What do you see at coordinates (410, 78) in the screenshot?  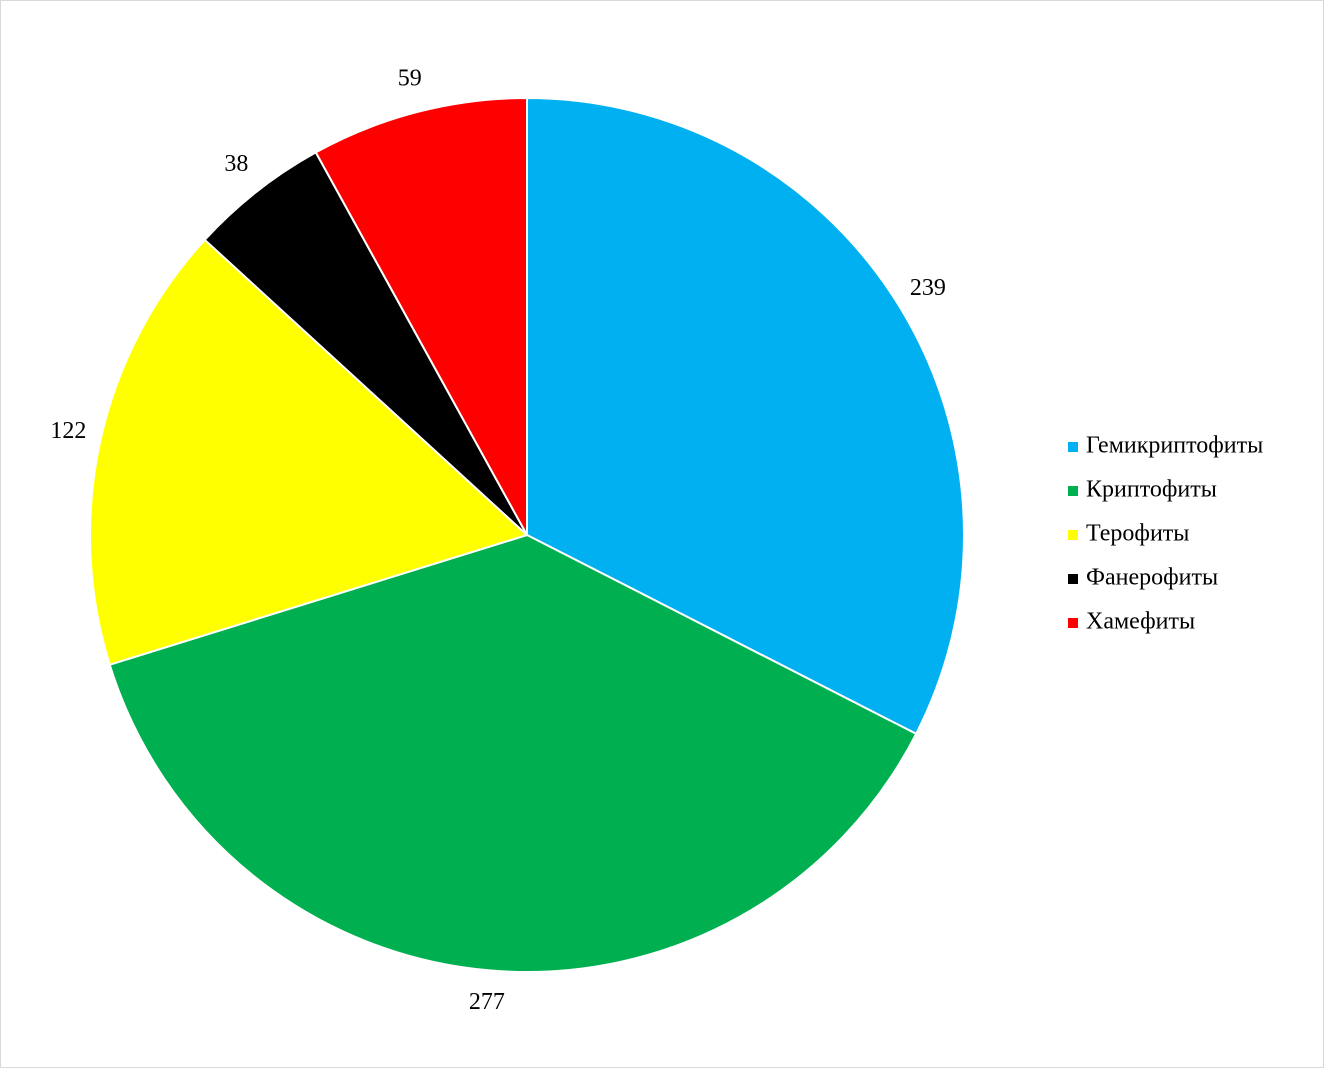 I see `data-label: 59` at bounding box center [410, 78].